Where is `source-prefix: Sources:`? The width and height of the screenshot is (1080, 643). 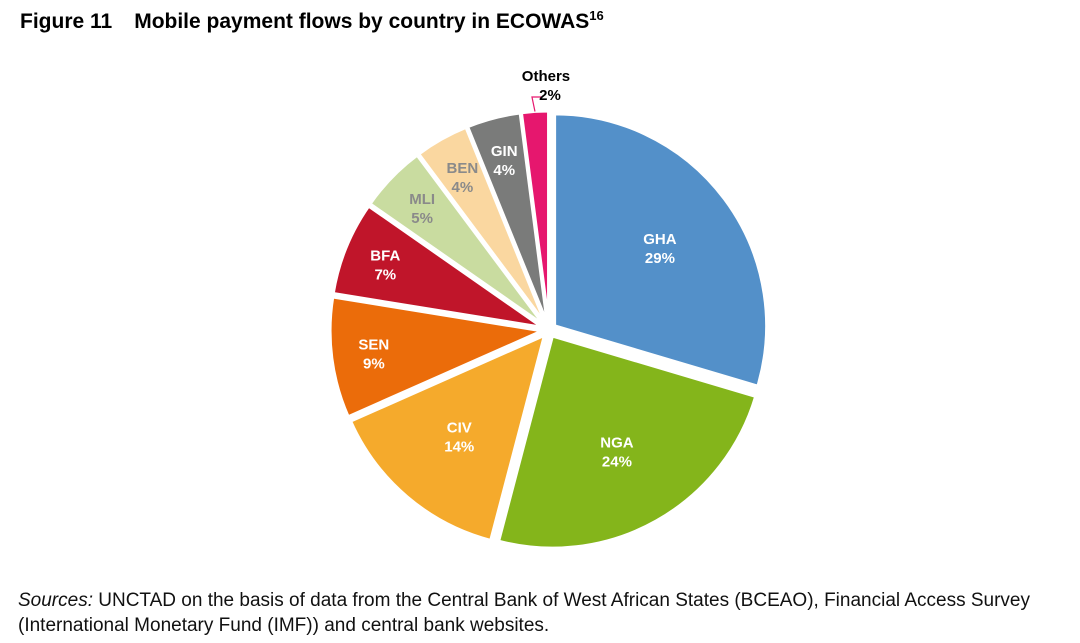
source-prefix: Sources: is located at coordinates (55, 600).